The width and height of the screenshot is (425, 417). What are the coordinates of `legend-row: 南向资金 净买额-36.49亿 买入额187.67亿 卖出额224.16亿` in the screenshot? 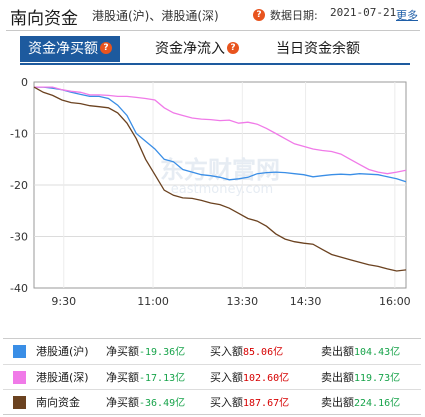 It's located at (212, 401).